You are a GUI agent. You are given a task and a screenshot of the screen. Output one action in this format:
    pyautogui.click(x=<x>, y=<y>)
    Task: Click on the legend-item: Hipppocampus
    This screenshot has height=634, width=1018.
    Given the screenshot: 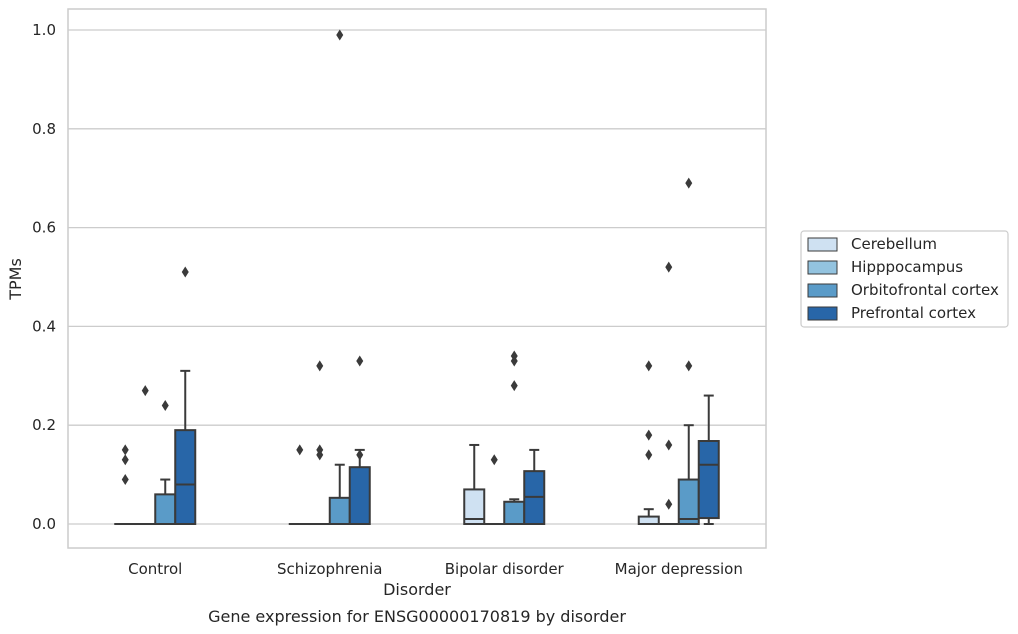 What is the action you would take?
    pyautogui.click(x=885, y=267)
    